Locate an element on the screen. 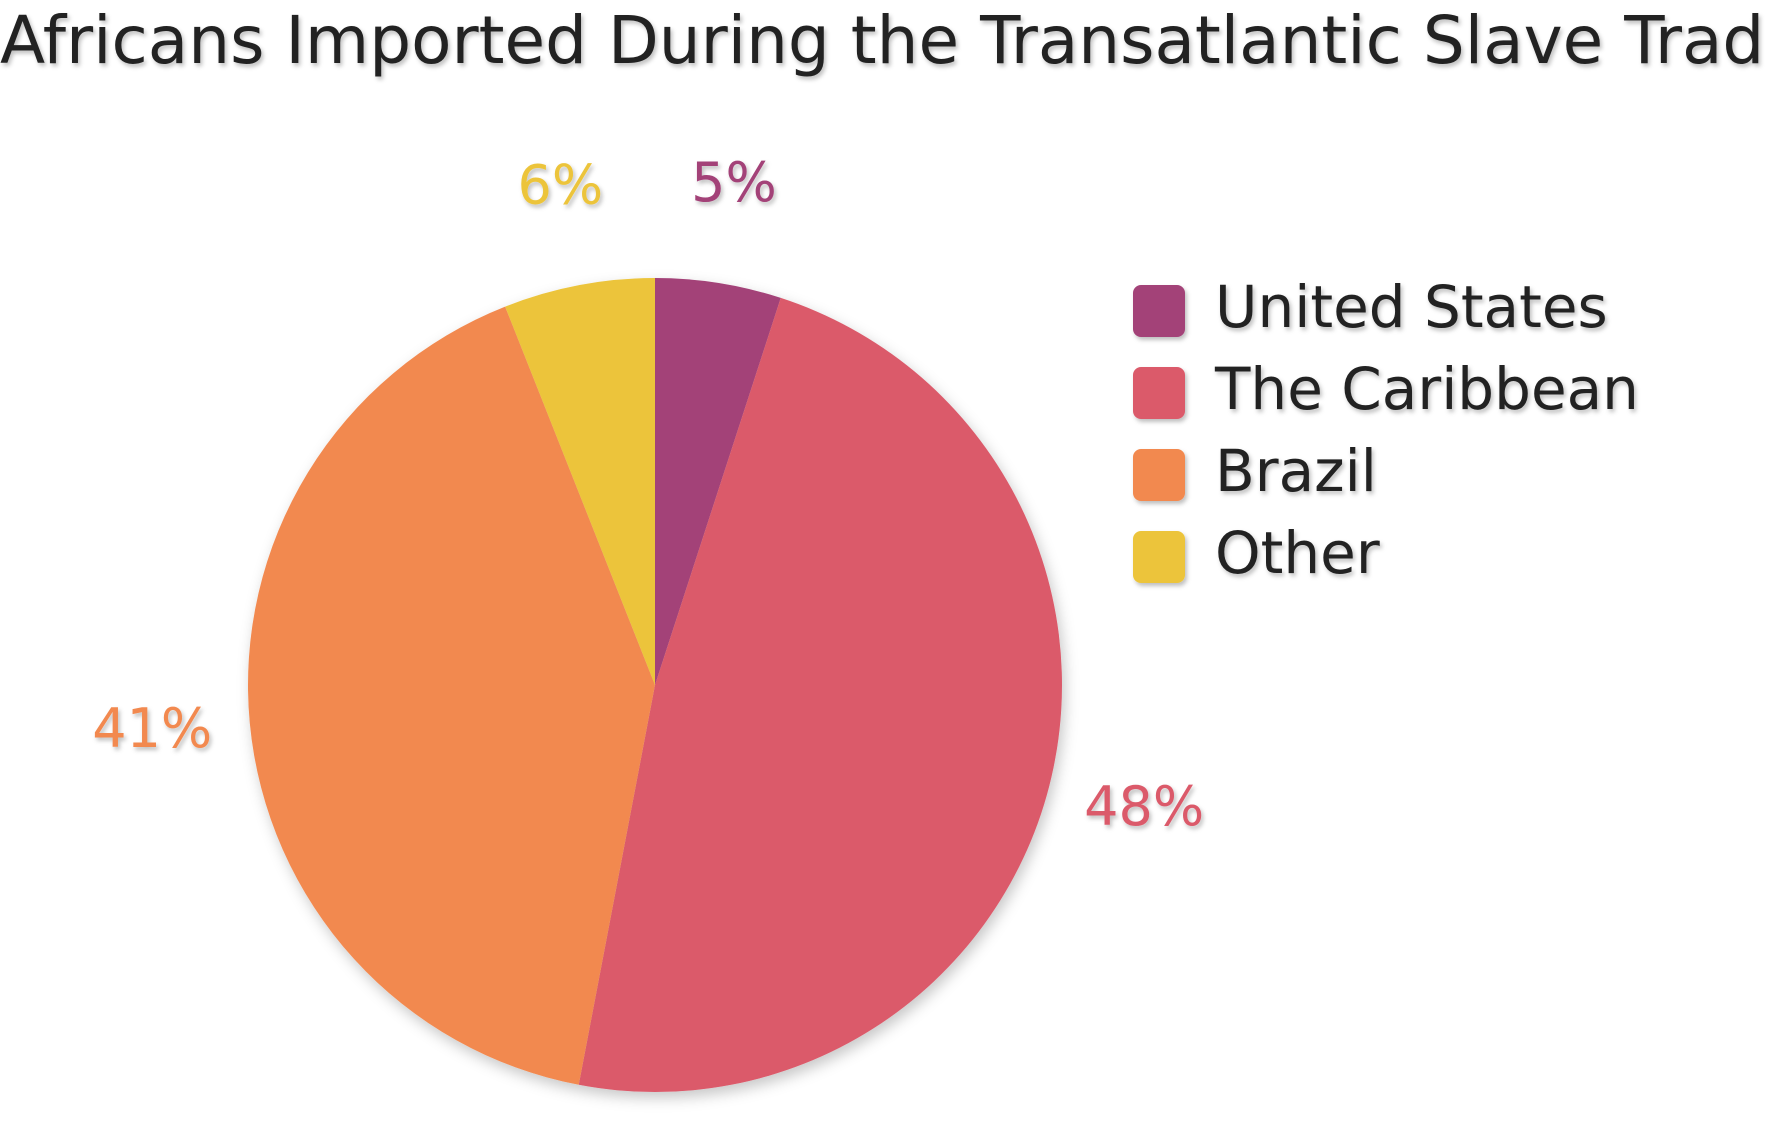 Image resolution: width=1765 pixels, height=1144 pixels. legend-item-other: Other is located at coordinates (1256, 553).